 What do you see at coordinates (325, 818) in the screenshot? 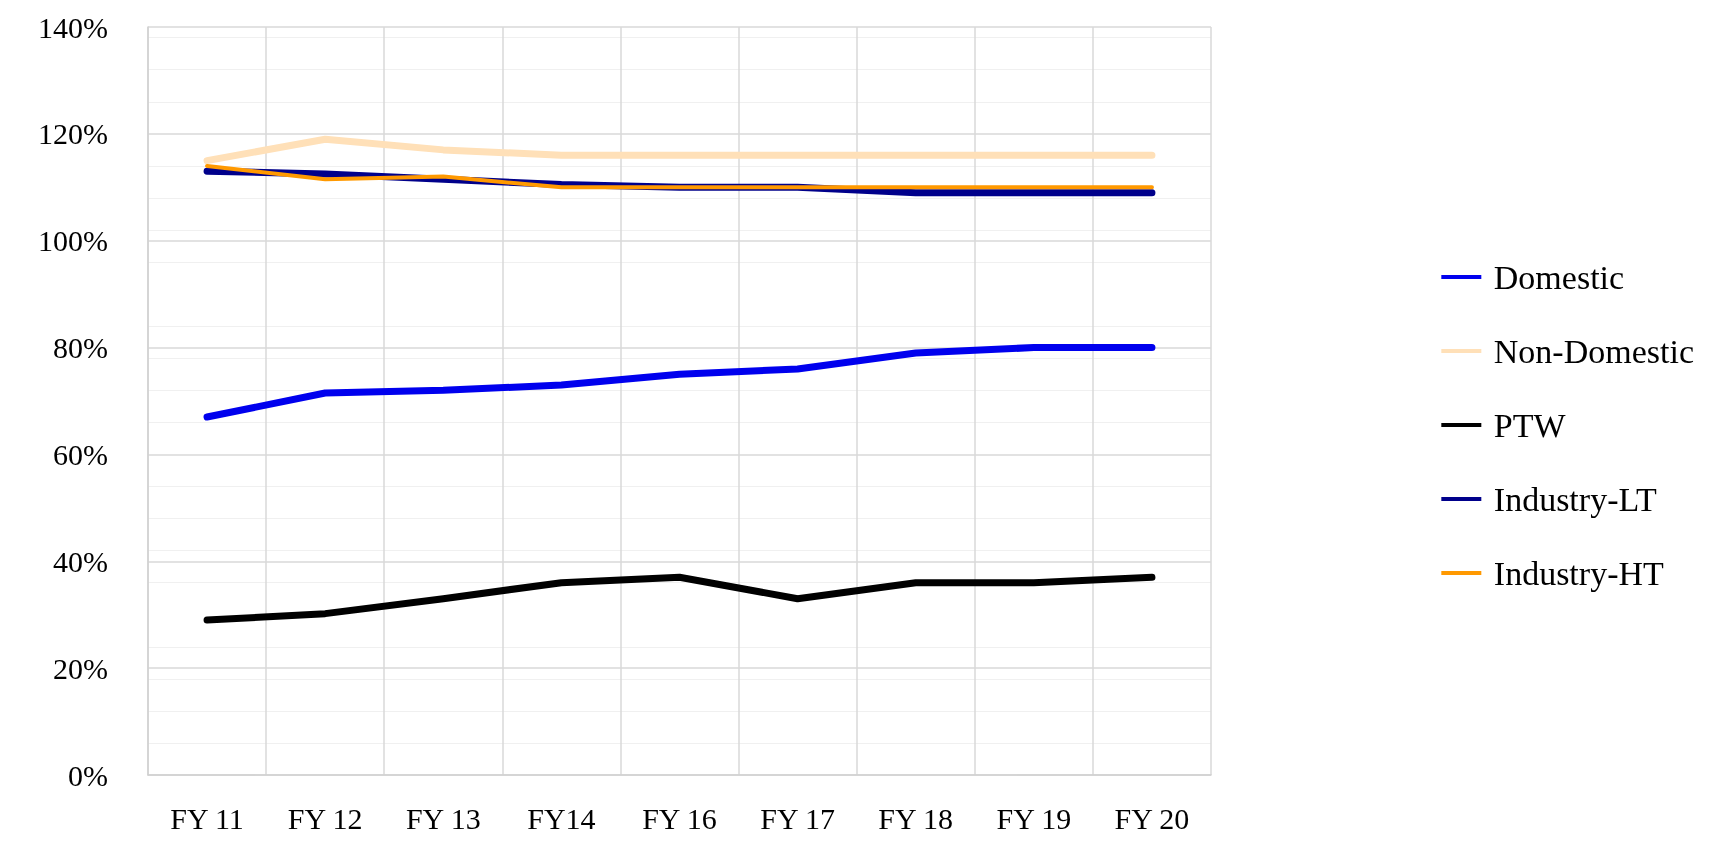
I see `x-tick-label: FY 12` at bounding box center [325, 818].